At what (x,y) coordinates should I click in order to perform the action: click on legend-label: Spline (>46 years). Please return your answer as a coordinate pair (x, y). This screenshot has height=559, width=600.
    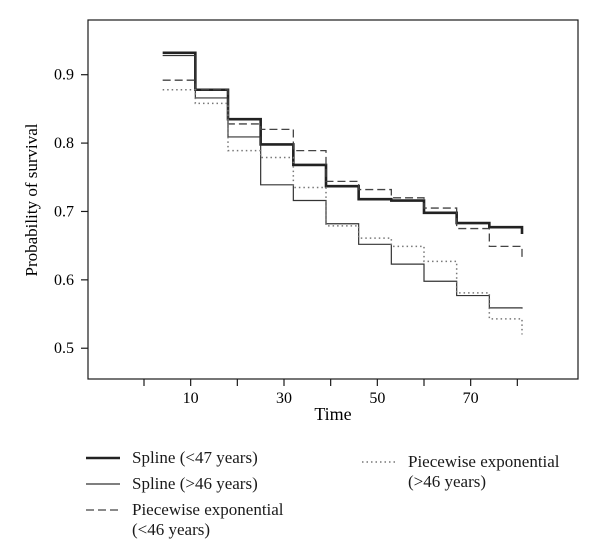
    Looking at the image, I should click on (195, 483).